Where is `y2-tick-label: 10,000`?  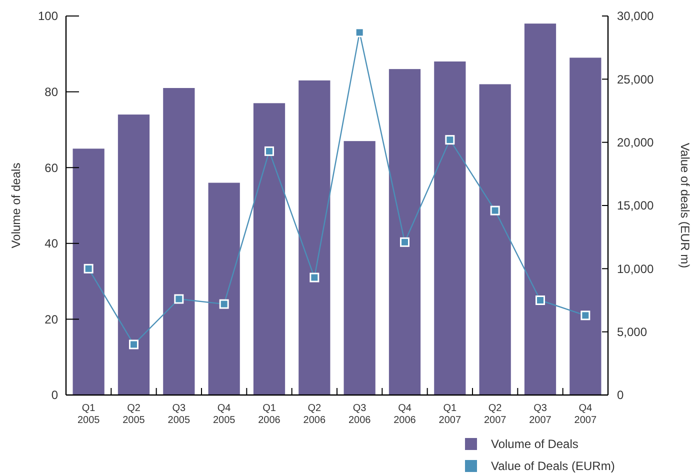
y2-tick-label: 10,000 is located at coordinates (635, 269).